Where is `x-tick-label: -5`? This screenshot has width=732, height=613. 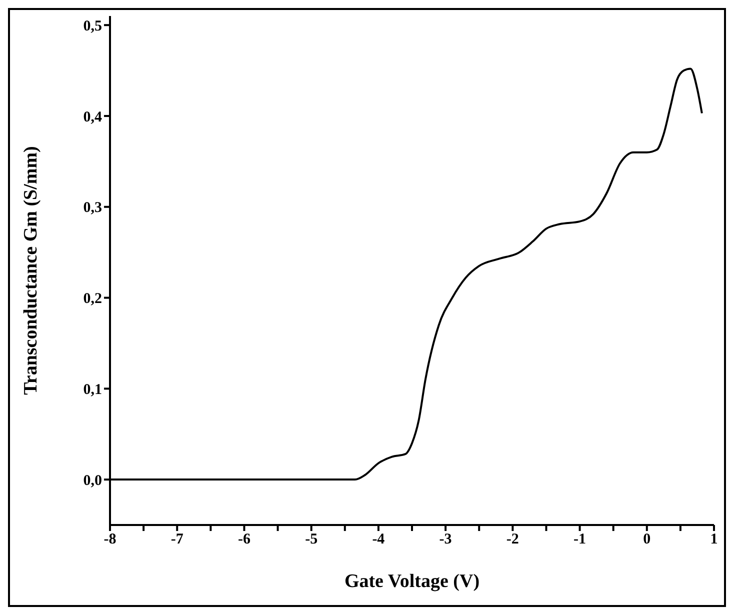
x-tick-label: -5 is located at coordinates (311, 540).